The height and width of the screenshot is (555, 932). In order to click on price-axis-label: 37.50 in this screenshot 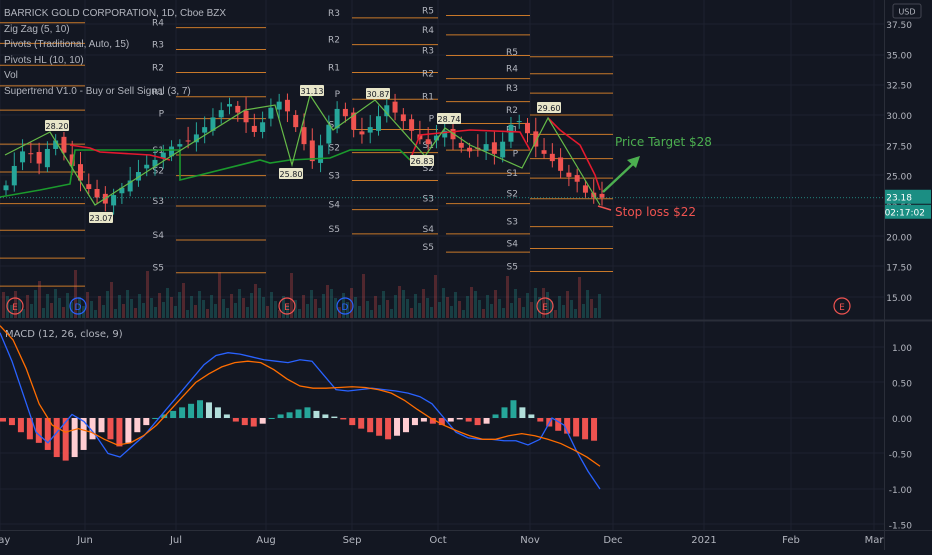, I will do `click(899, 26)`.